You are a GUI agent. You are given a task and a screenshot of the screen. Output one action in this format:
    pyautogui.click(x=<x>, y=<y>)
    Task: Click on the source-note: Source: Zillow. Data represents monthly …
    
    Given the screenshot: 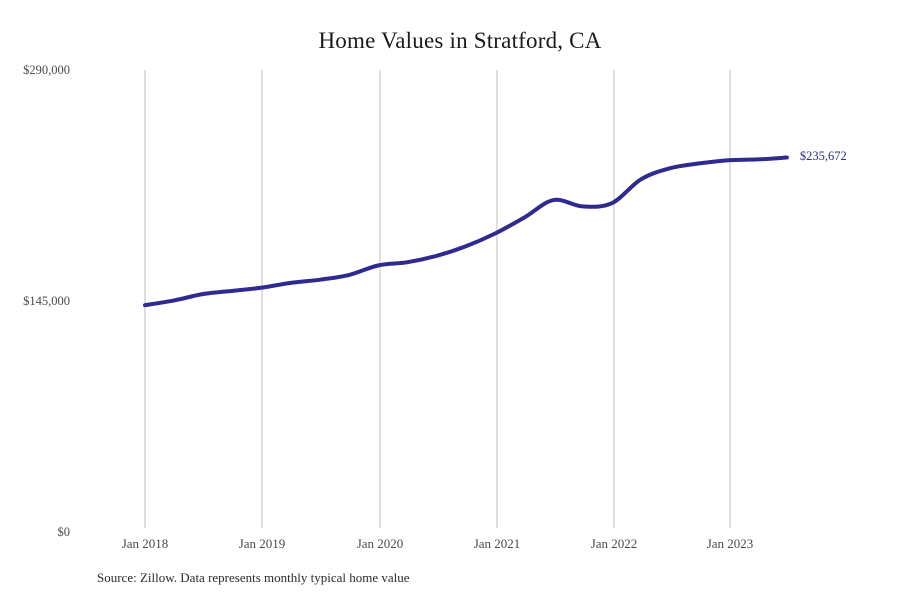 What is the action you would take?
    pyautogui.click(x=253, y=577)
    